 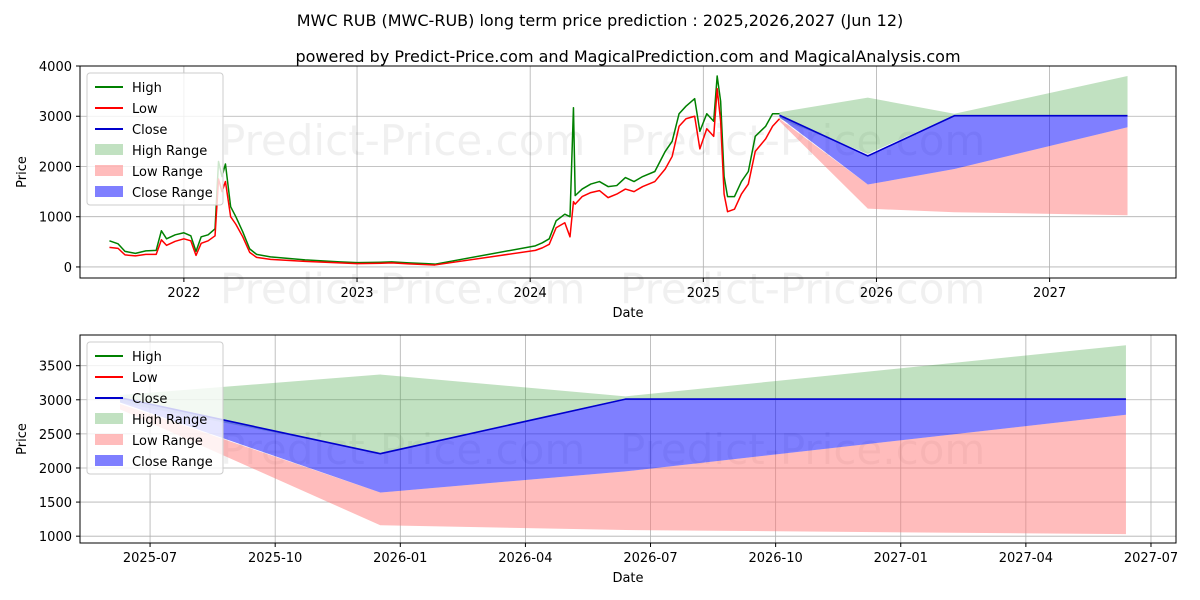 I want to click on y-tick-label: 0, so click(x=68, y=268).